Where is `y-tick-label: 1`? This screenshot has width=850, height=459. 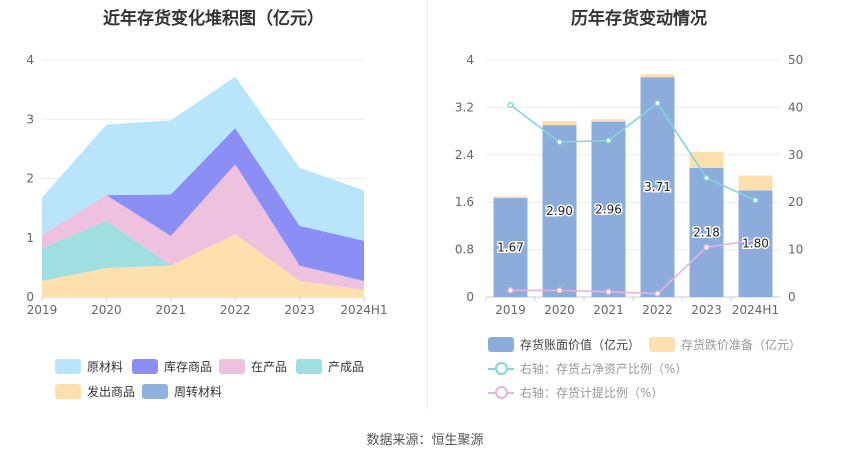
y-tick-label: 1 is located at coordinates (30, 238).